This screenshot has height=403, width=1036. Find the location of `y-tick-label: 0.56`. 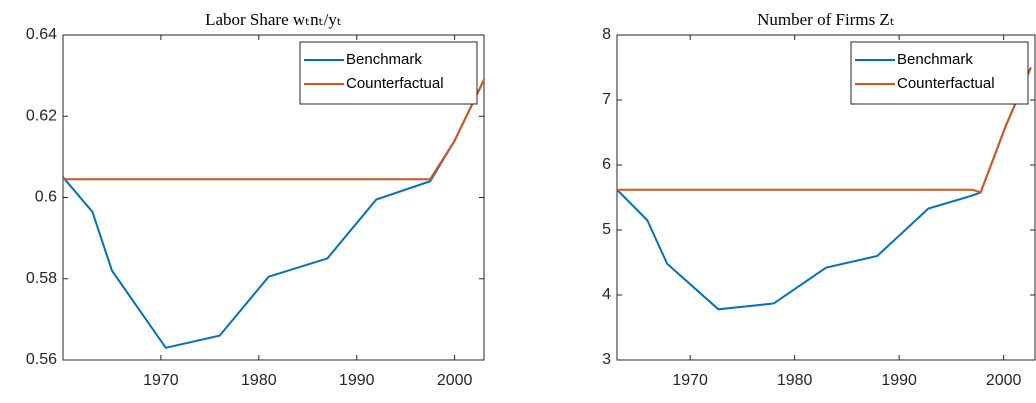

y-tick-label: 0.56 is located at coordinates (41, 359).